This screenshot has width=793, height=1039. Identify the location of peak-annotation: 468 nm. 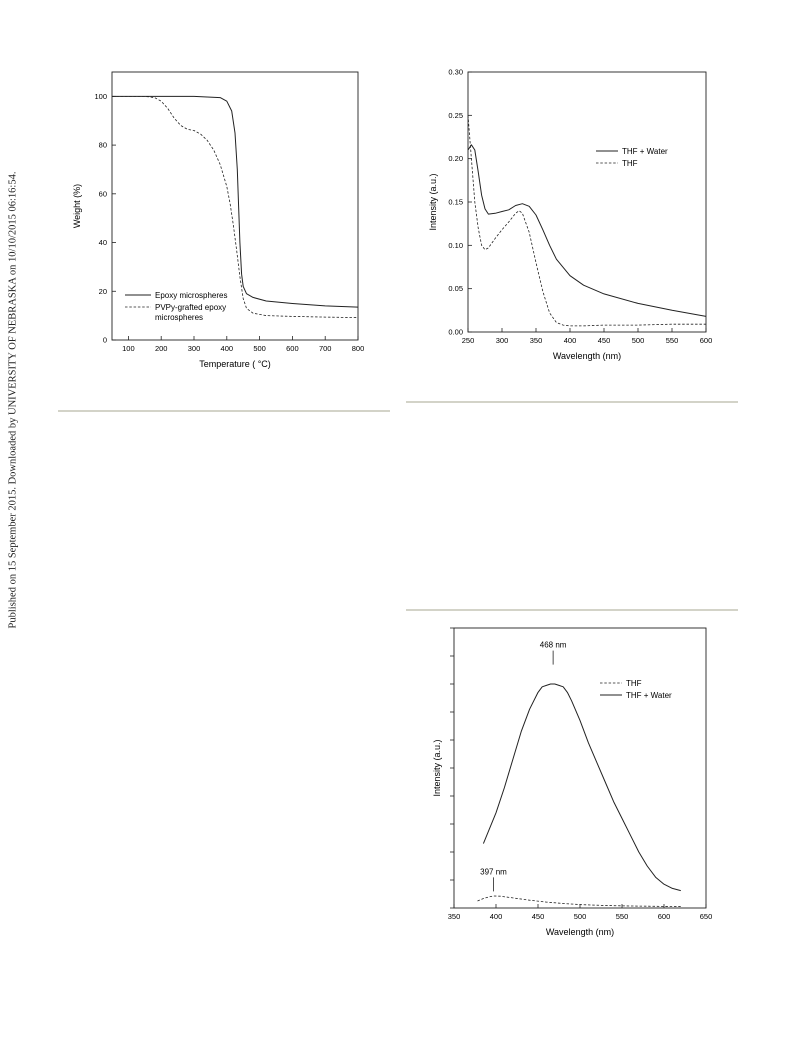
(553, 645).